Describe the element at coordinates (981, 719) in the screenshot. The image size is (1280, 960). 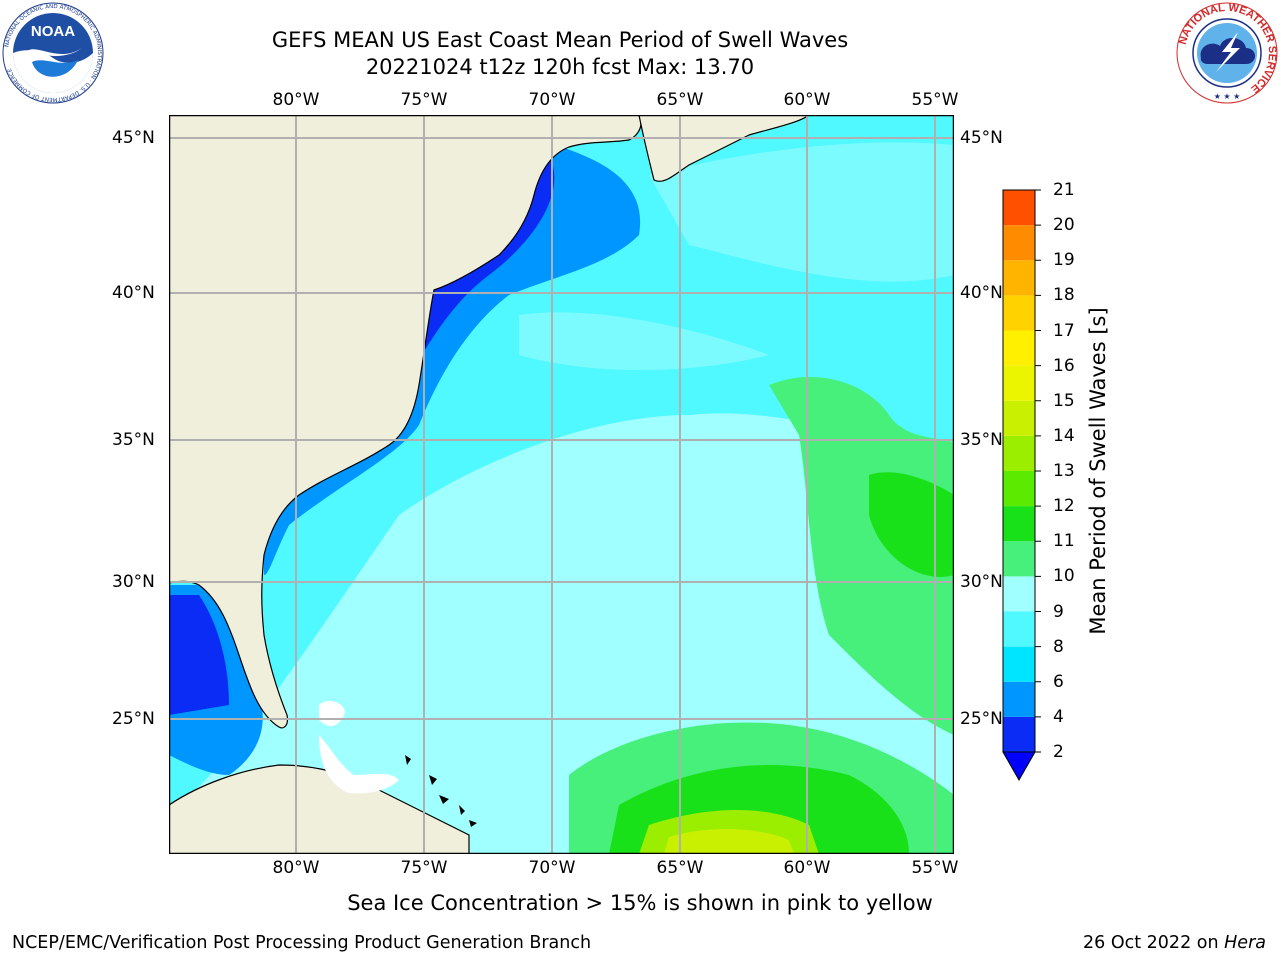
I see `lat-tick-right: 25°N` at that location.